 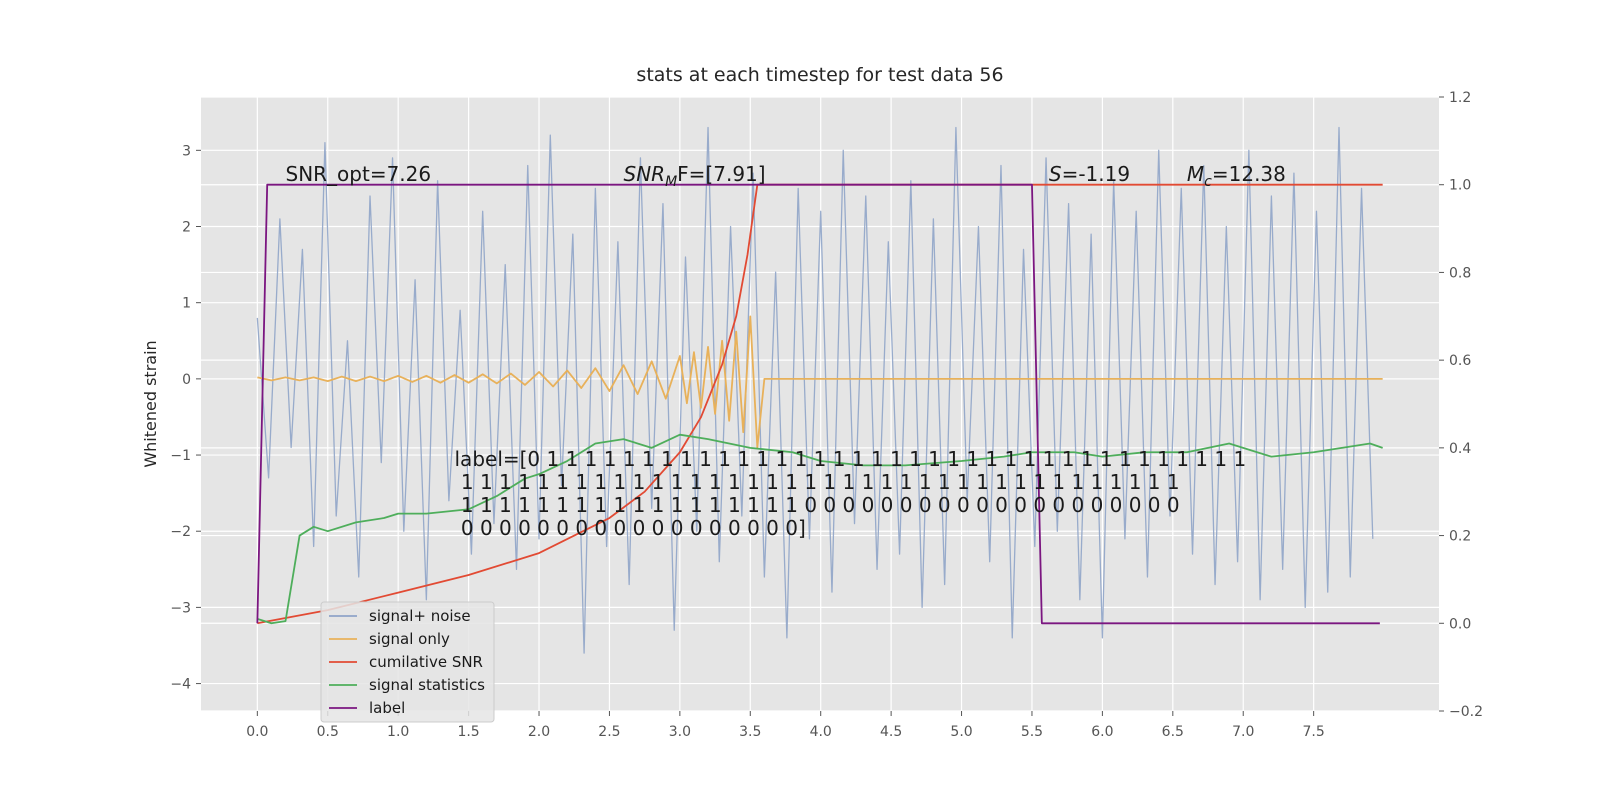 What do you see at coordinates (1460, 273) in the screenshot?
I see `y2-tick-label: 0.8` at bounding box center [1460, 273].